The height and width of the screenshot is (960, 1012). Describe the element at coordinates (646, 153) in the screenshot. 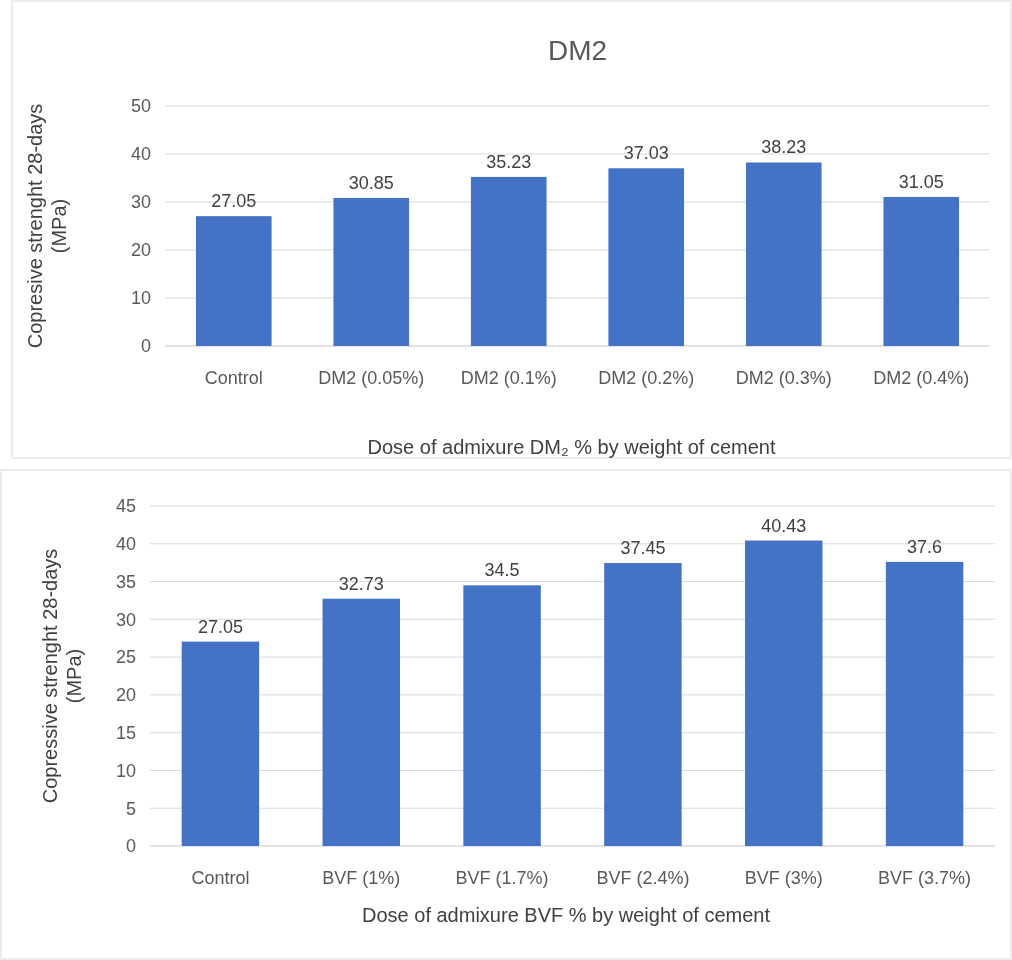

I see `data-label: 37.03` at that location.